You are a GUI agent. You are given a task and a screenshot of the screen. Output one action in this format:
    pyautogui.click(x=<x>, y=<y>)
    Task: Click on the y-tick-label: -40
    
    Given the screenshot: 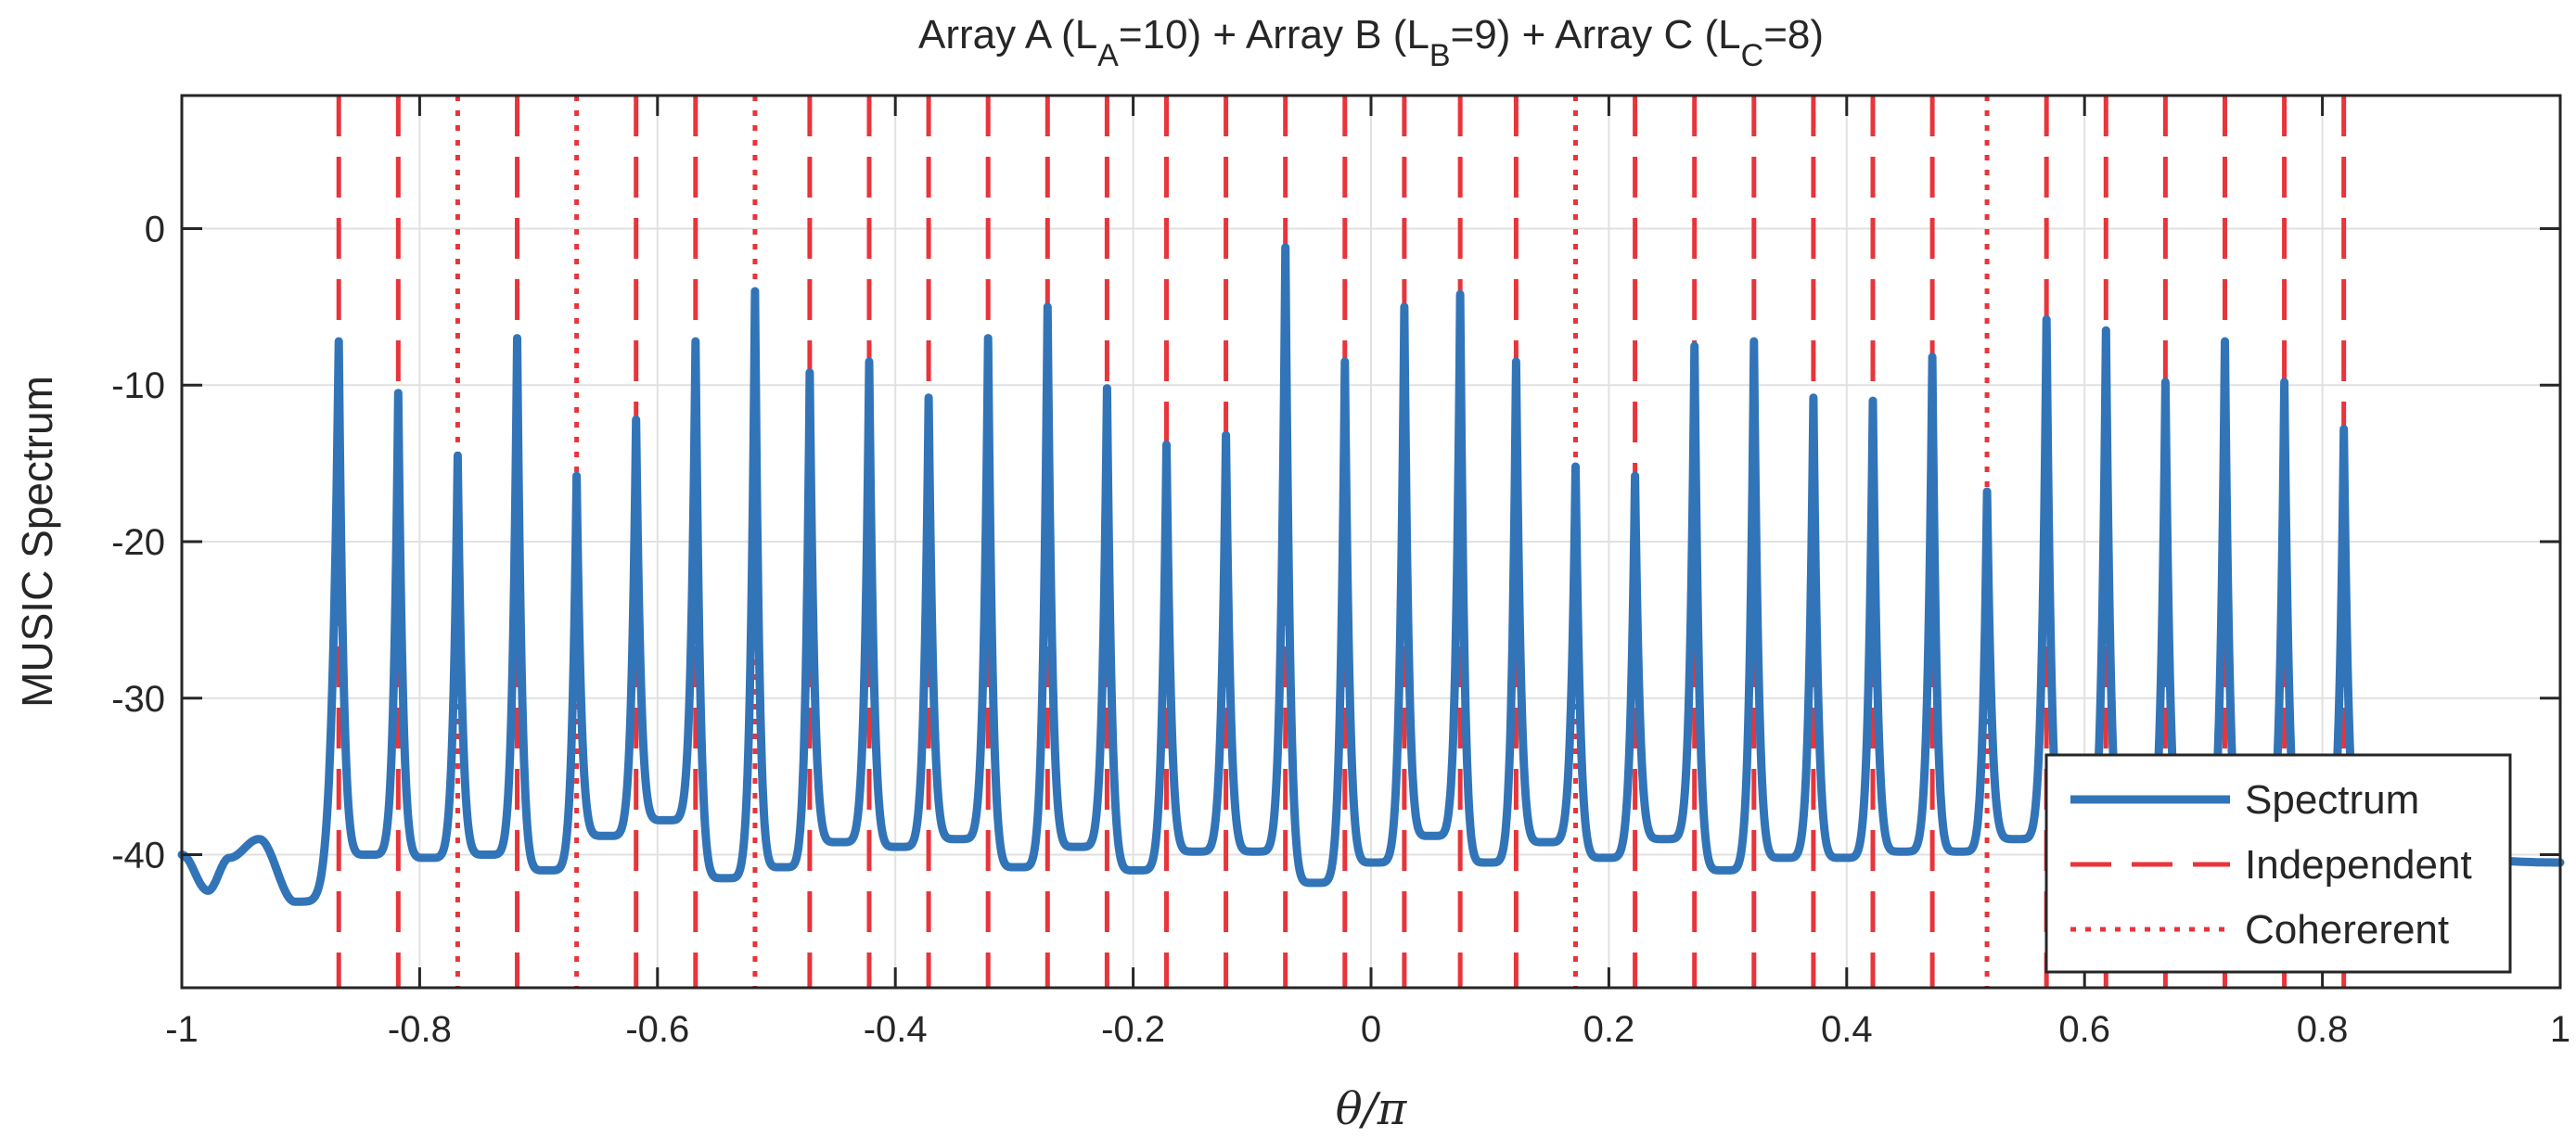 What is the action you would take?
    pyautogui.click(x=138, y=856)
    